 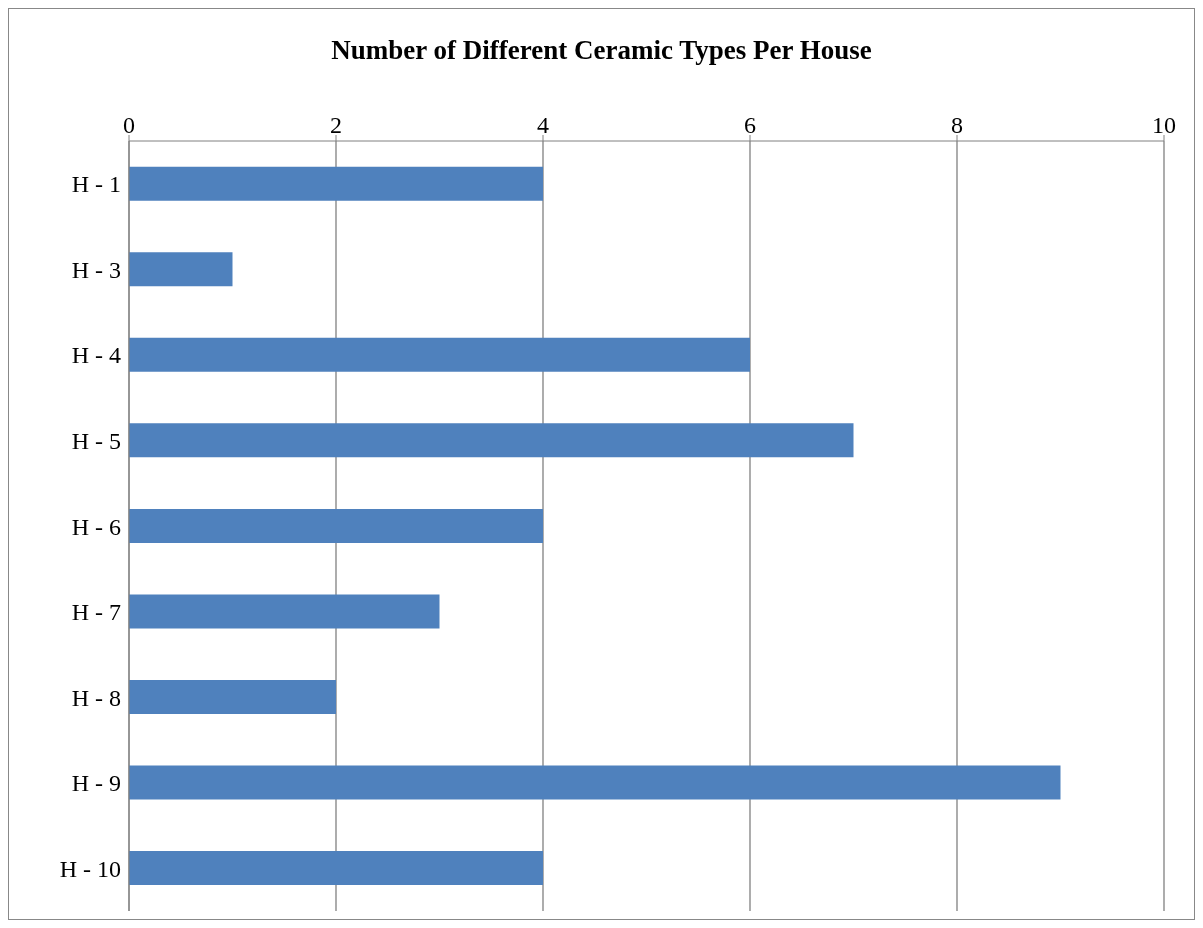 What do you see at coordinates (96, 440) in the screenshot?
I see `y-tick-label: H - 5` at bounding box center [96, 440].